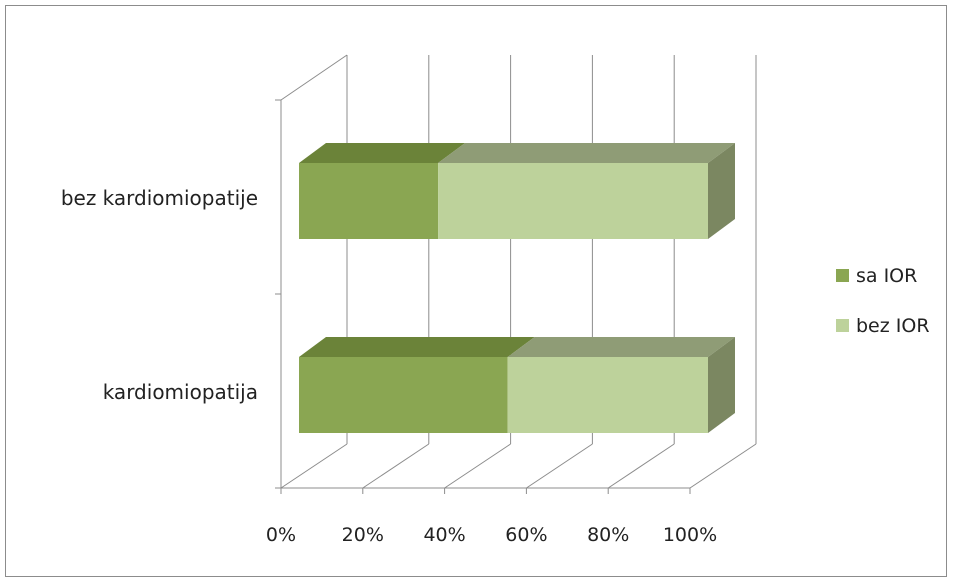  Describe the element at coordinates (180, 392) in the screenshot. I see `category-label: kardiomiopatija` at that location.